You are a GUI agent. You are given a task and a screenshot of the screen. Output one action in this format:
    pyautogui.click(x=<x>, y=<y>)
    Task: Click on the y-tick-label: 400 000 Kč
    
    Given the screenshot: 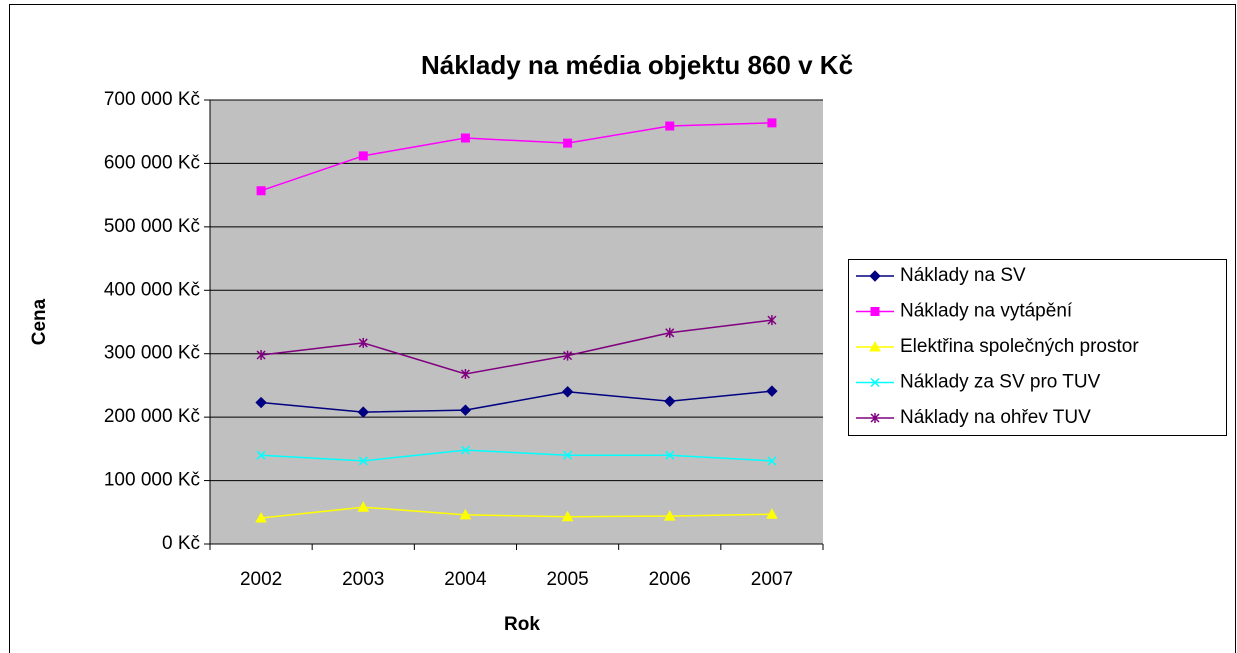 What is the action you would take?
    pyautogui.click(x=152, y=289)
    